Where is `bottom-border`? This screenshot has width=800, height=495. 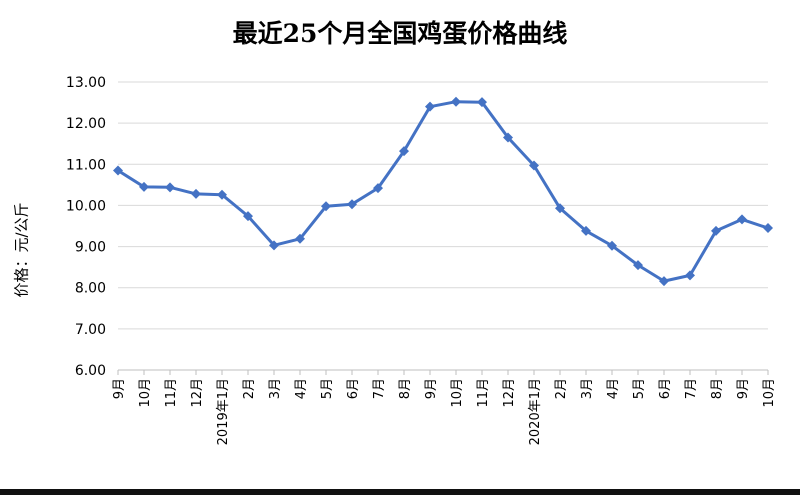
bottom-border is located at coordinates (400, 492).